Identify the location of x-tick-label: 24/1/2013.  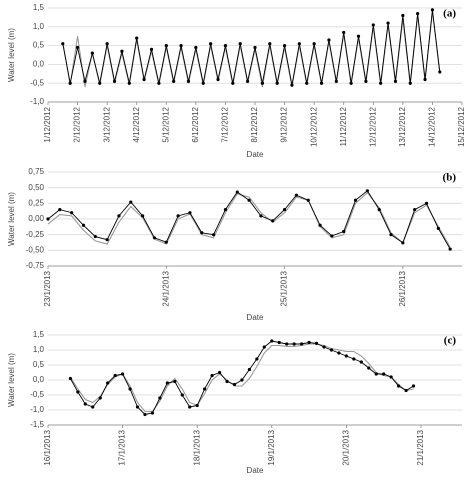
(165, 288).